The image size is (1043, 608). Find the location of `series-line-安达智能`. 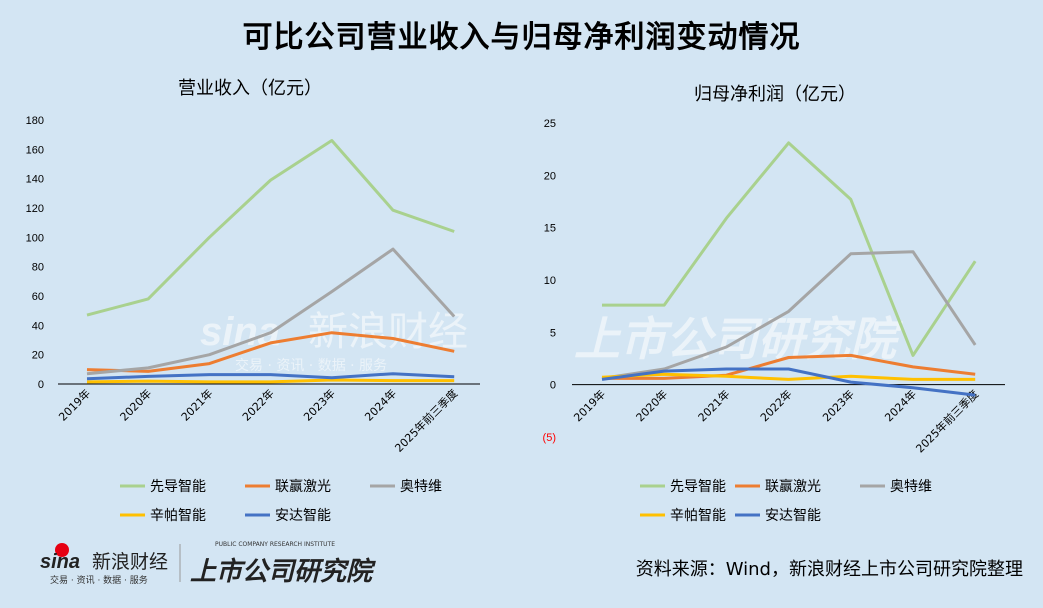

series-line-安达智能 is located at coordinates (270, 376).